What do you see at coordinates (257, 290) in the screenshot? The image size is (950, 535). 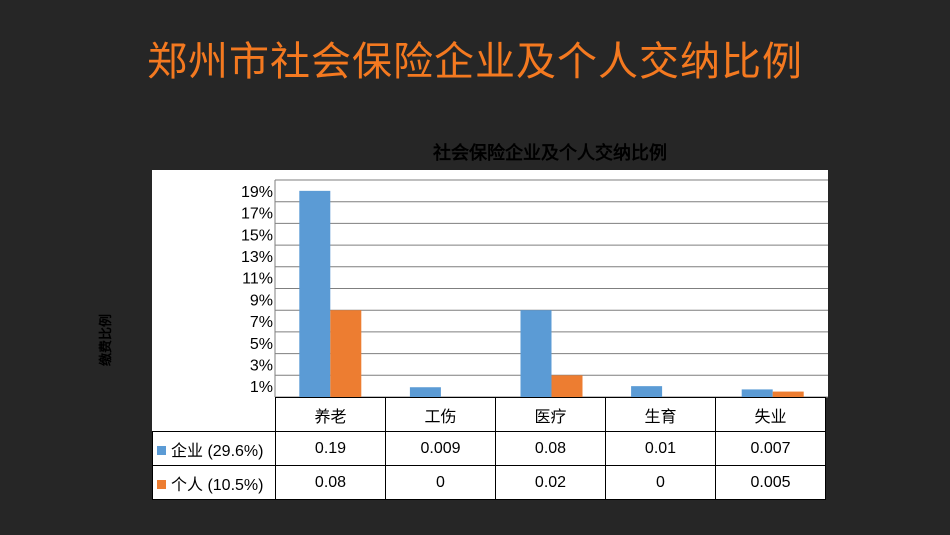 I see `y-tick-labels: 19% 17% 15% 13% 11% 9% 7% 5% 3% 1%` at bounding box center [257, 290].